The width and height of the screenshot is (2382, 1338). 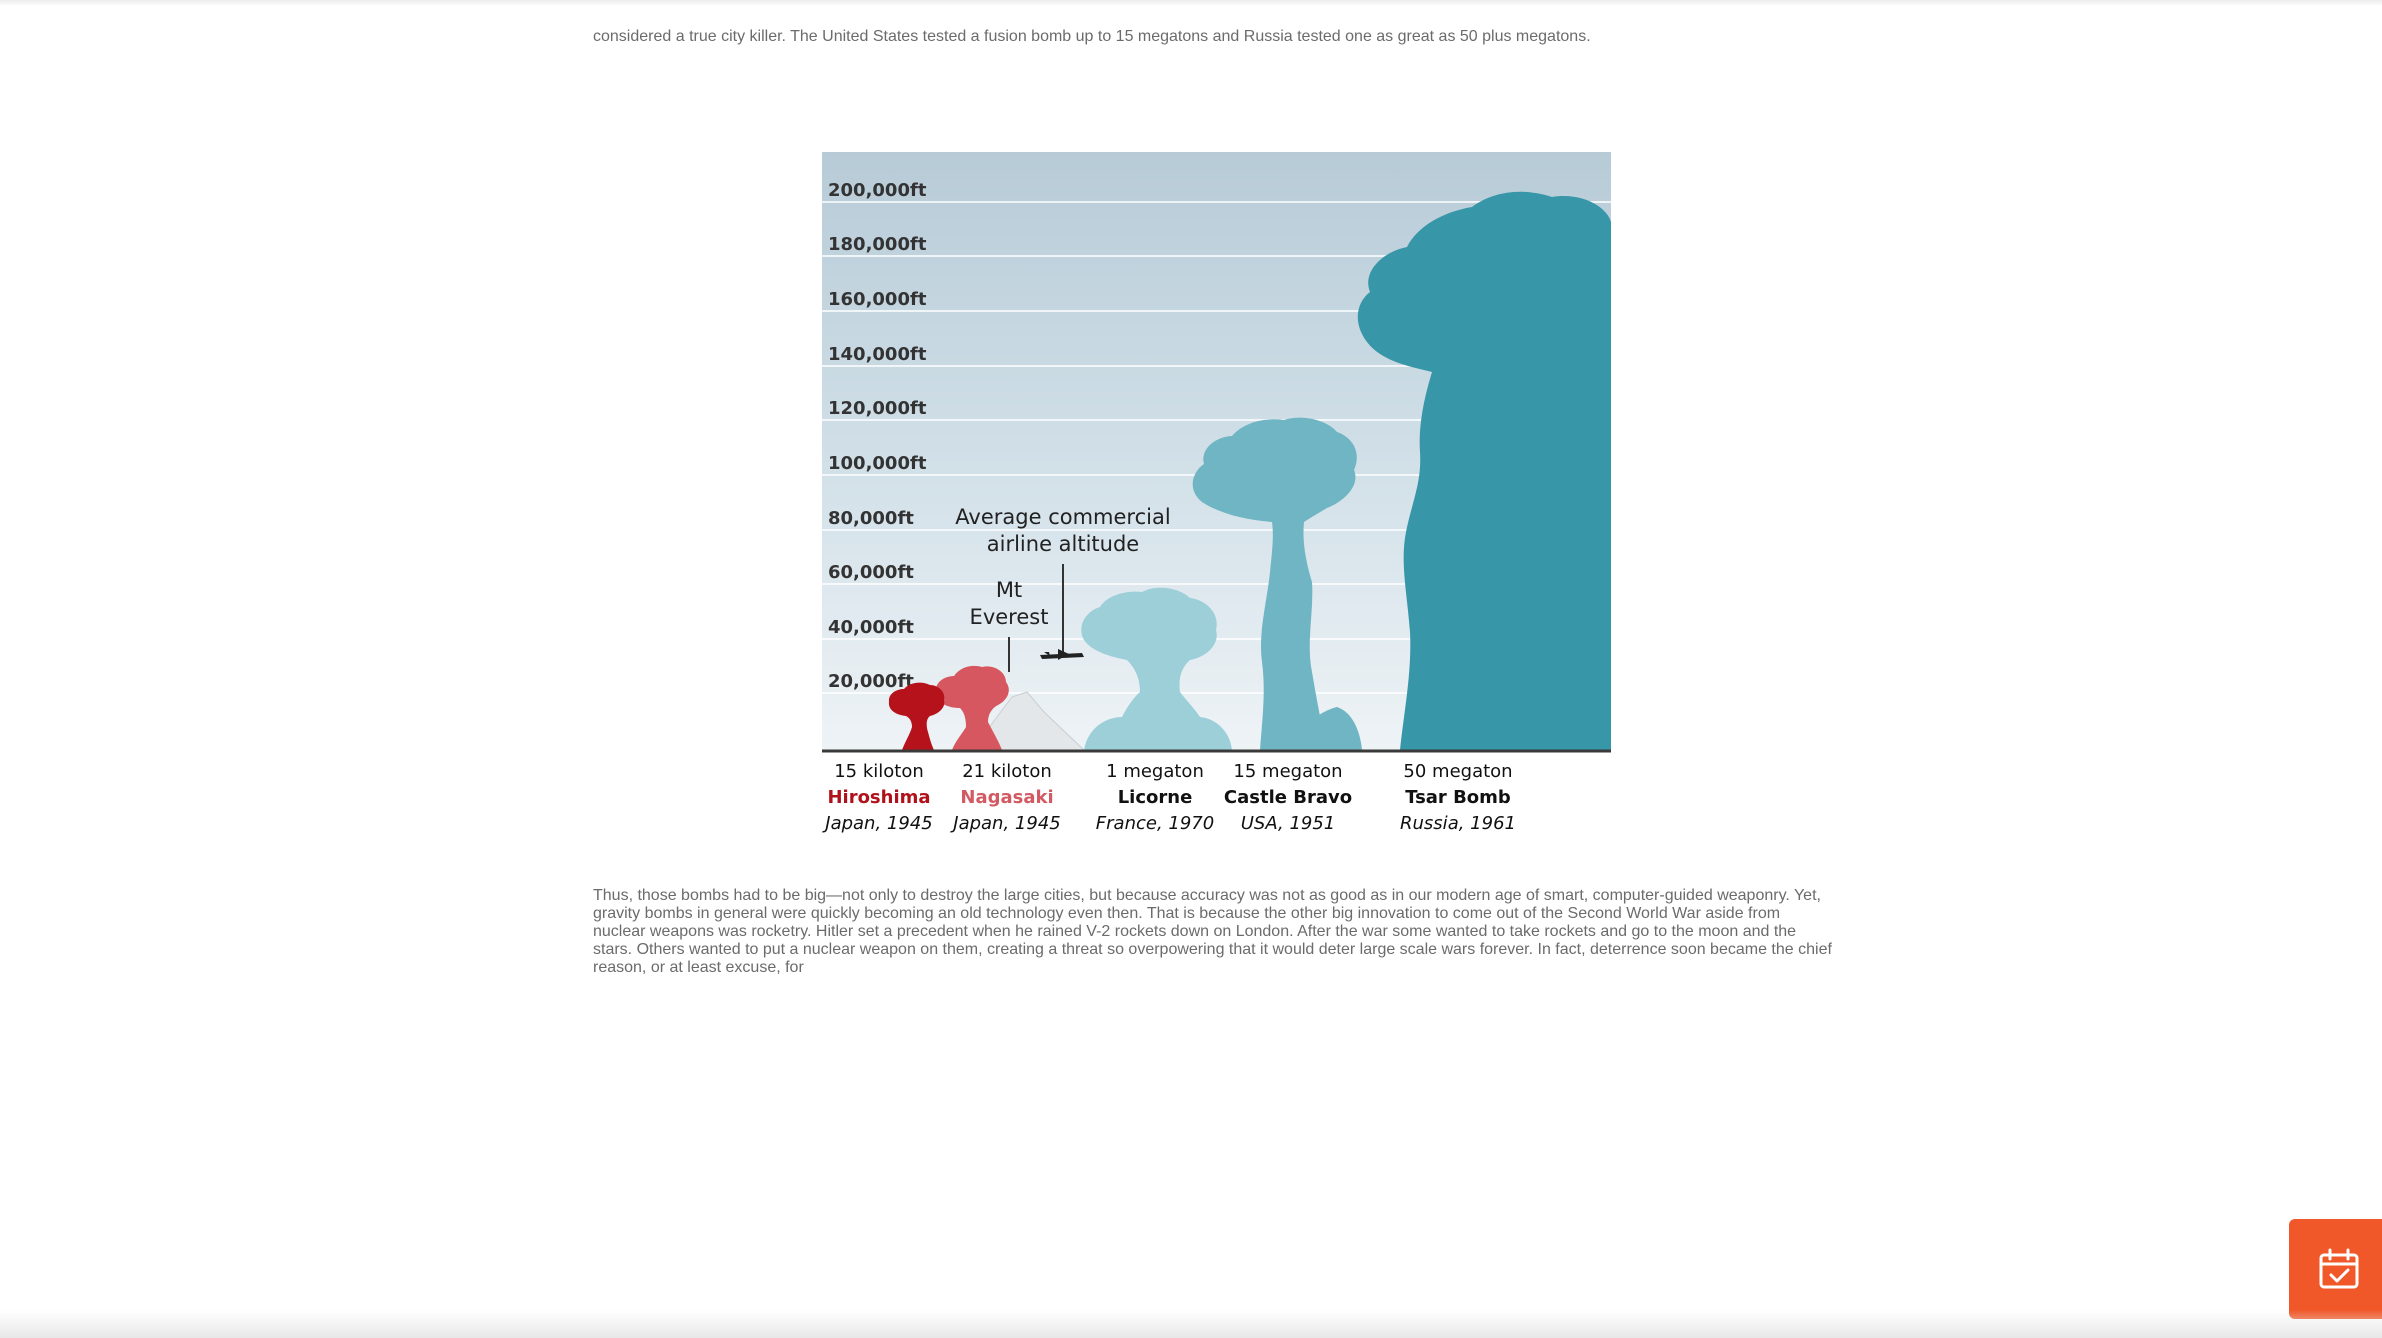 I want to click on bomb-yield: 1 megaton, so click(x=1155, y=771).